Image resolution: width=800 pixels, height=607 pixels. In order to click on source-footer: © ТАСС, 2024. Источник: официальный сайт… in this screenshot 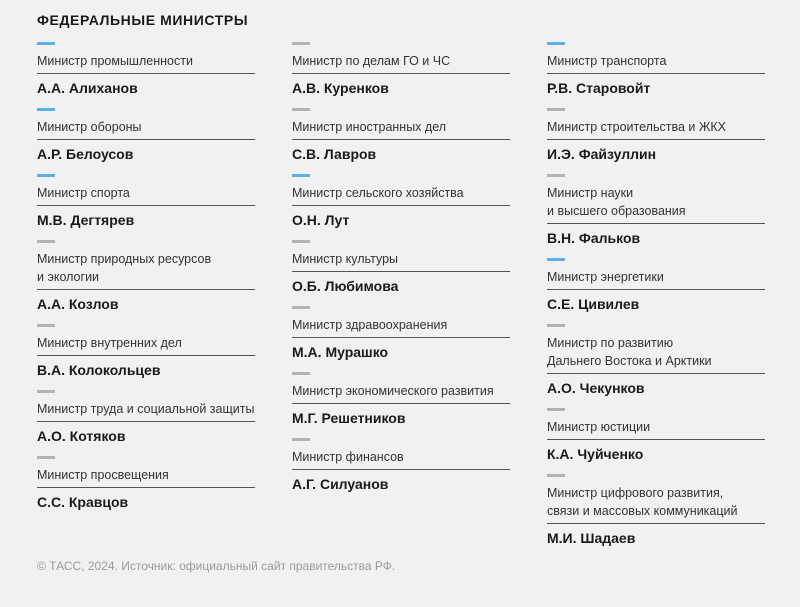, I will do `click(216, 566)`.